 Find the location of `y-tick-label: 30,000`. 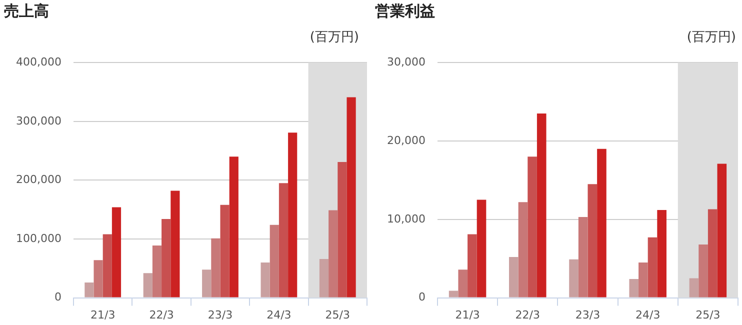

y-tick-label: 30,000 is located at coordinates (406, 61).